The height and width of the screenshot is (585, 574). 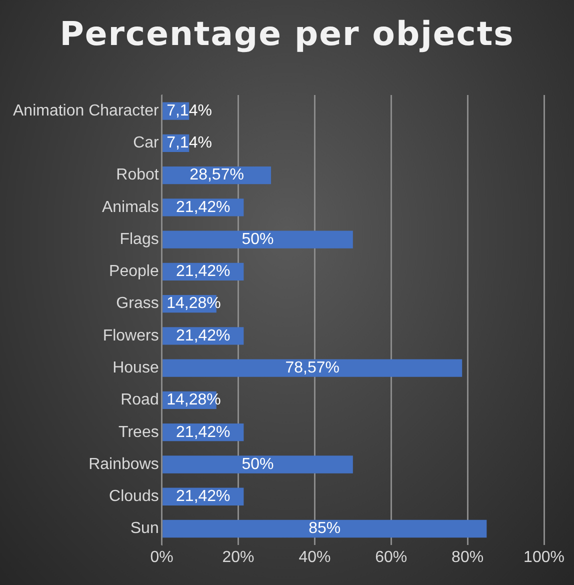 What do you see at coordinates (130, 207) in the screenshot?
I see `y-tick-label: Animals` at bounding box center [130, 207].